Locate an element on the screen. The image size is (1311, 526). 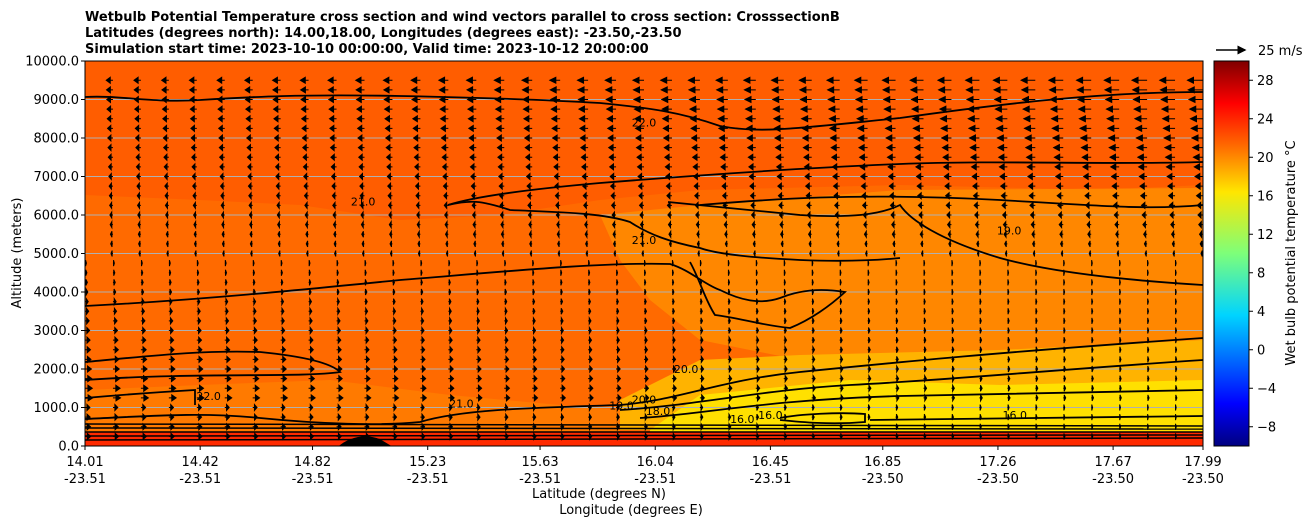
x-tick-lon-label: -23.50 is located at coordinates (1203, 479).